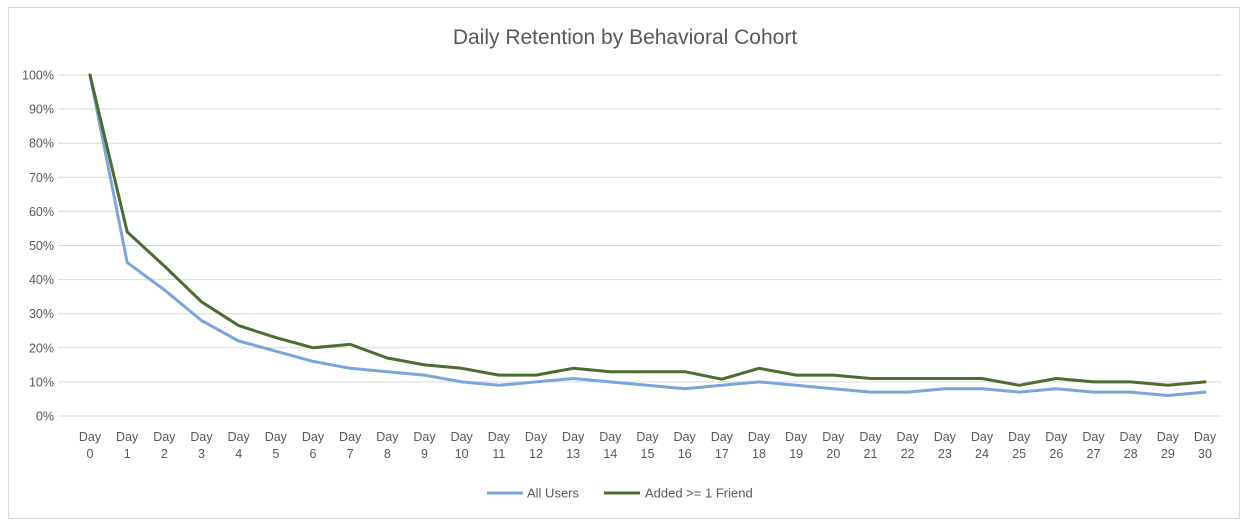 This screenshot has width=1250, height=530. What do you see at coordinates (41, 280) in the screenshot?
I see `y-tick-label: 40%` at bounding box center [41, 280].